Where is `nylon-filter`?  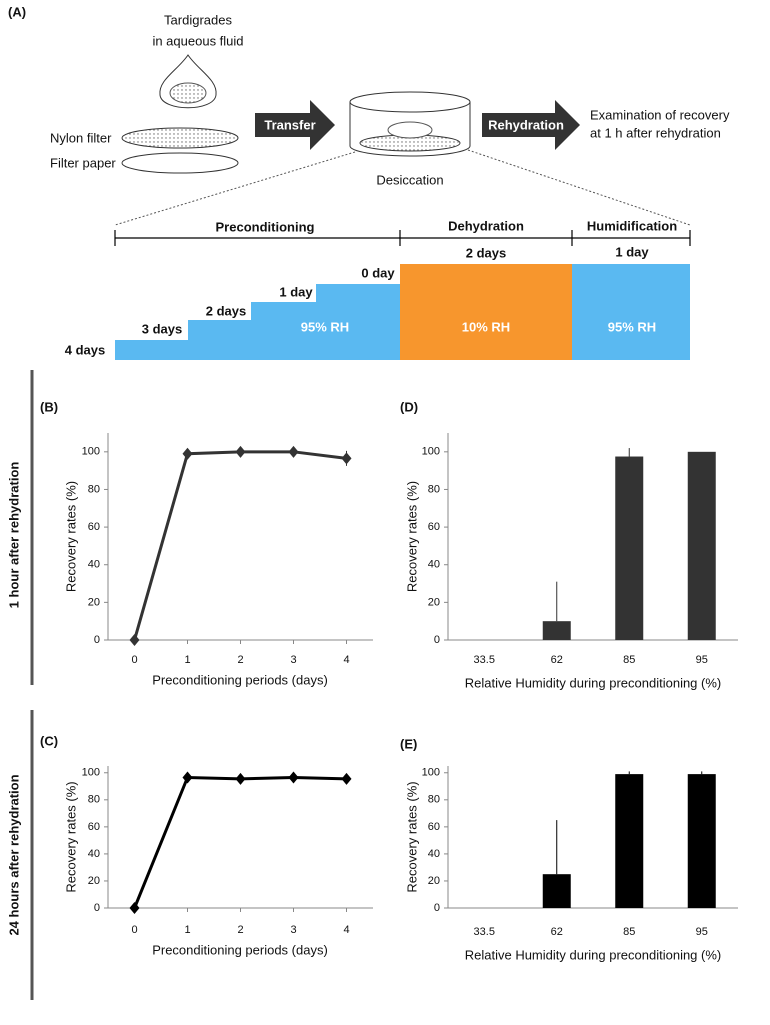
nylon-filter is located at coordinates (180, 138).